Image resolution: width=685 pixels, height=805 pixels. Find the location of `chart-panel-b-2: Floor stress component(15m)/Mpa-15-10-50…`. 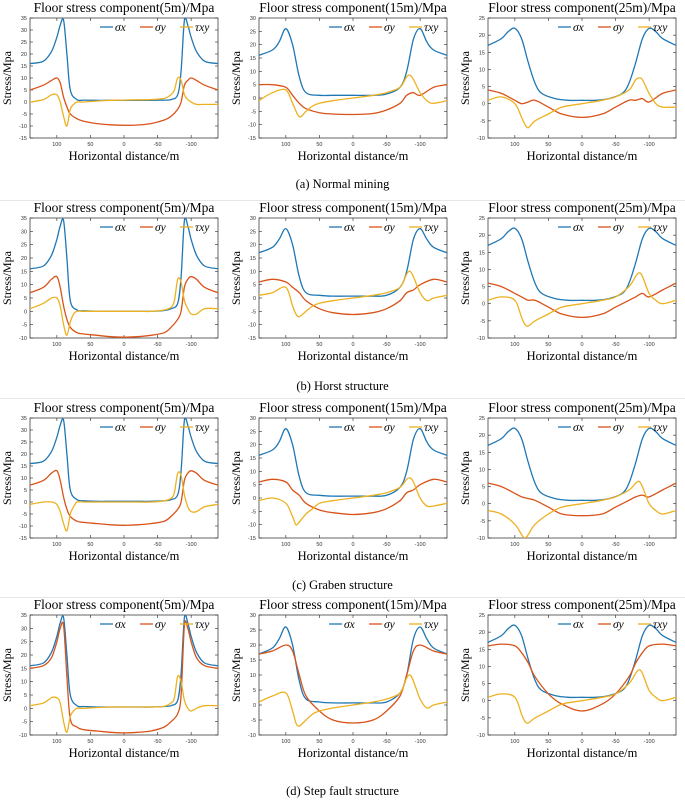

chart-panel-b-2: Floor stress component(15m)/Mpa-15-10-50… is located at coordinates (338, 281).